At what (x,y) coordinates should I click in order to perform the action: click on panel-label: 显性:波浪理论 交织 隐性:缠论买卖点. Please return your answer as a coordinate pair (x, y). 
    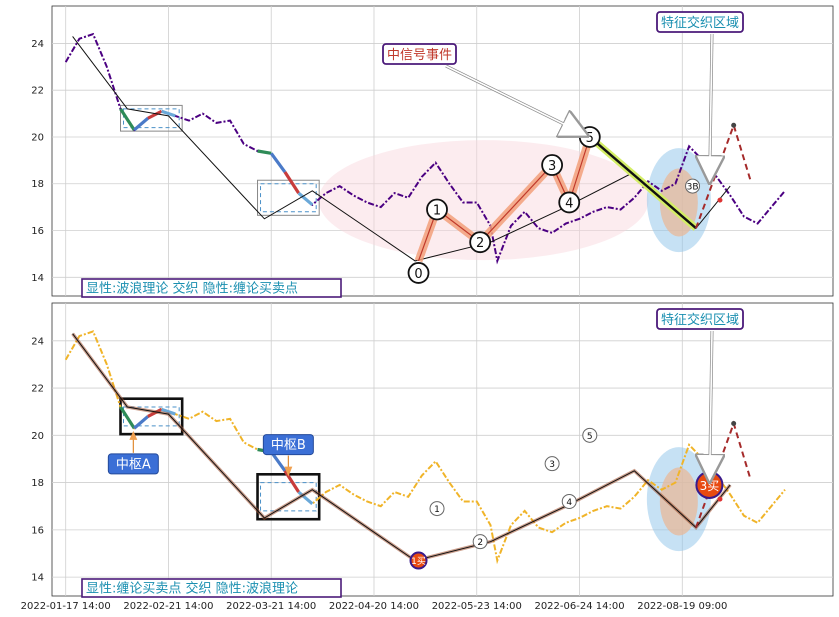
    Looking at the image, I should click on (192, 289).